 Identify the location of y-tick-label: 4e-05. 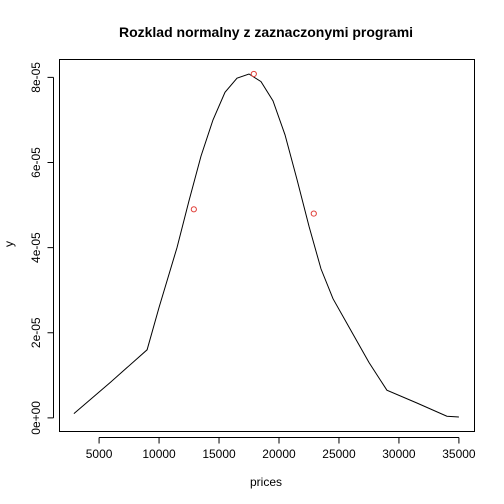
(36, 247).